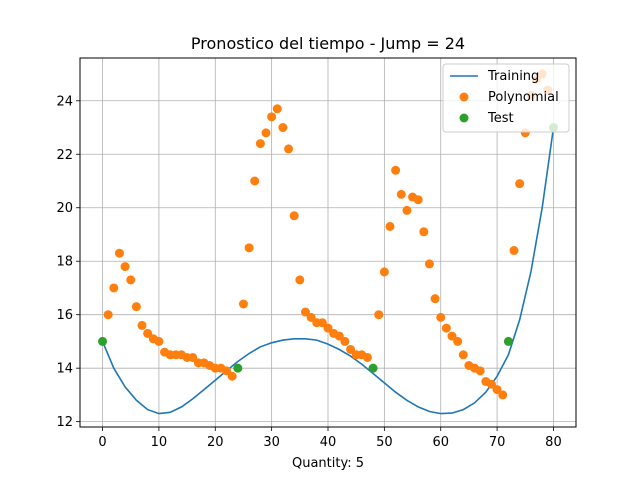 The height and width of the screenshot is (480, 640). What do you see at coordinates (64, 101) in the screenshot?
I see `y-tick-label: 24` at bounding box center [64, 101].